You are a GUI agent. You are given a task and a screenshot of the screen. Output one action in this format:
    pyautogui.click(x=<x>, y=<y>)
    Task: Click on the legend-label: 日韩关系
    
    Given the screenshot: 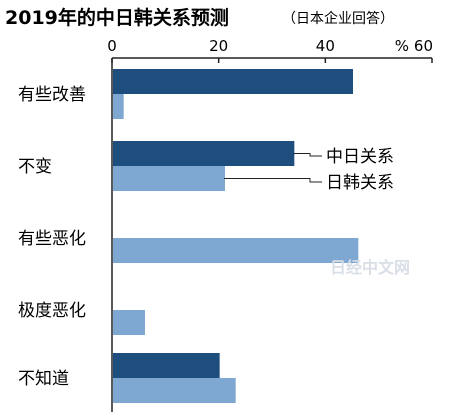 What is the action you would take?
    pyautogui.click(x=360, y=183)
    